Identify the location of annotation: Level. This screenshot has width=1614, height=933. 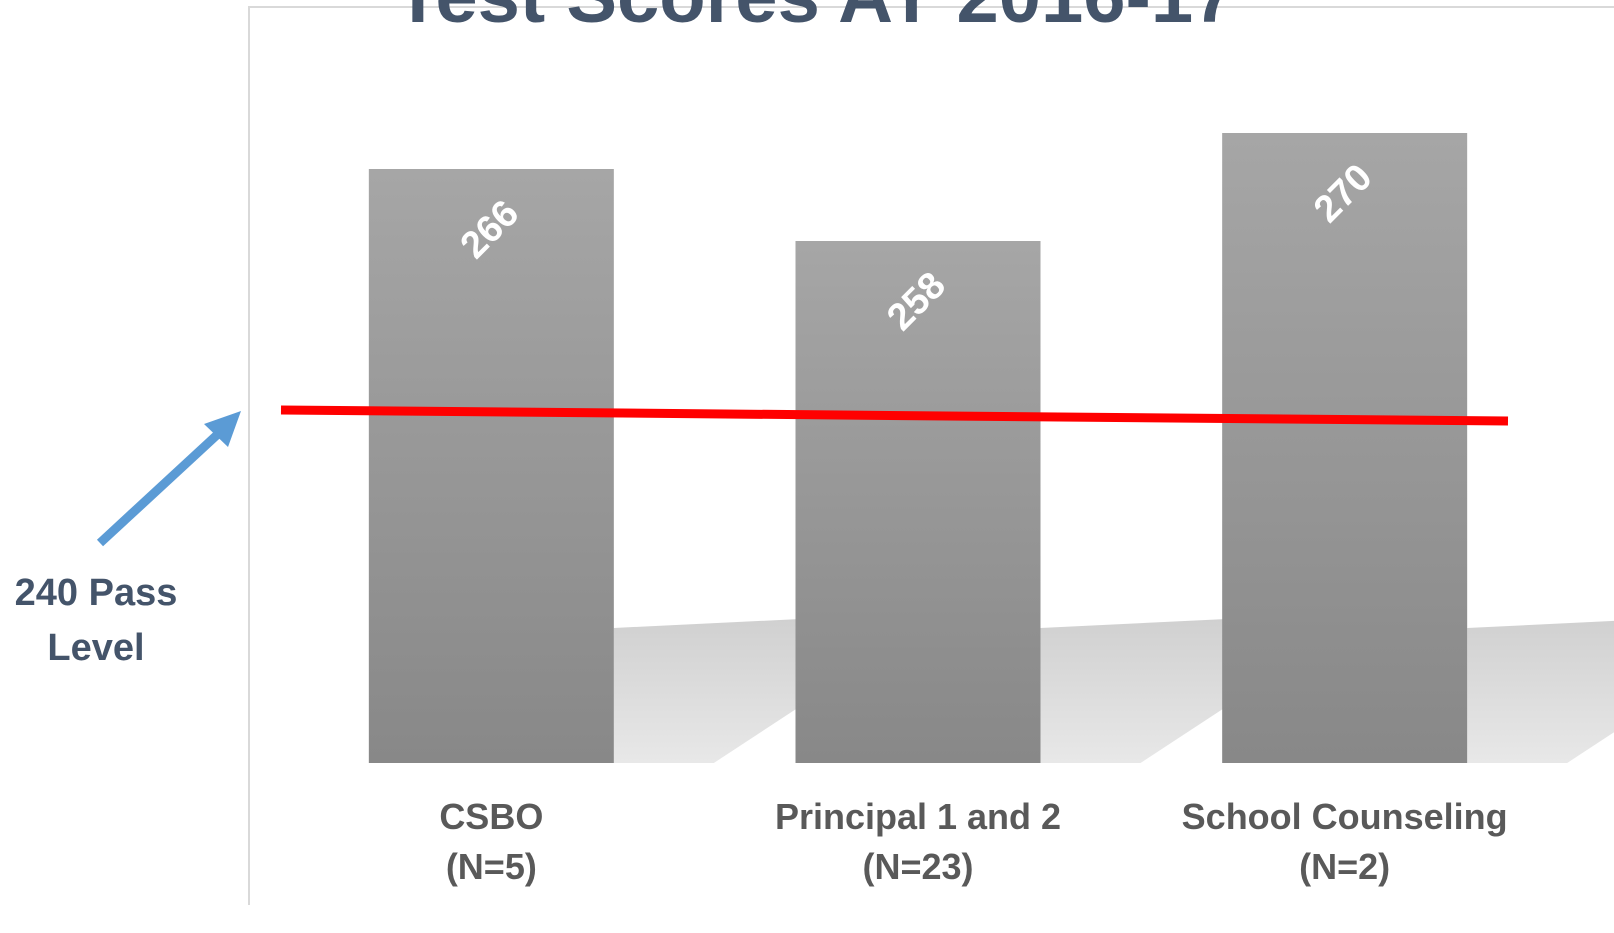
(95, 648).